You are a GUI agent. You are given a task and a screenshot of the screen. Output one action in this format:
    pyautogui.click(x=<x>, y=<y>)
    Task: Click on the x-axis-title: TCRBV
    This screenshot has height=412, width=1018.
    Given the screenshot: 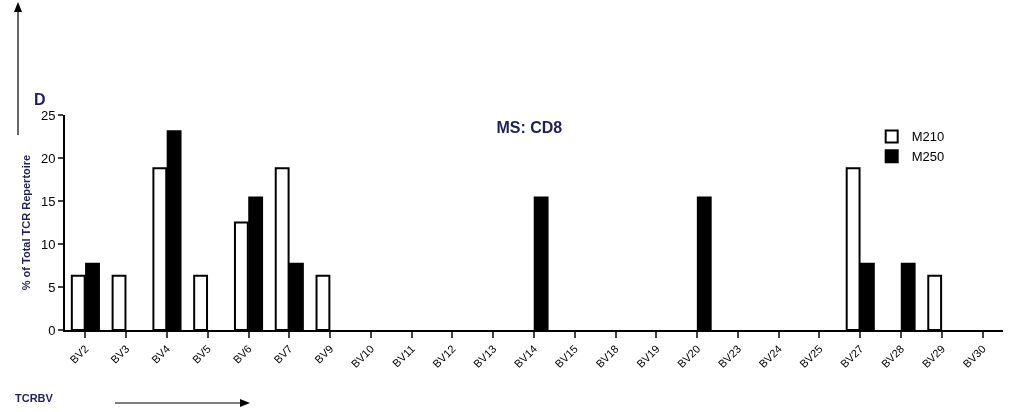 What is the action you would take?
    pyautogui.click(x=34, y=398)
    